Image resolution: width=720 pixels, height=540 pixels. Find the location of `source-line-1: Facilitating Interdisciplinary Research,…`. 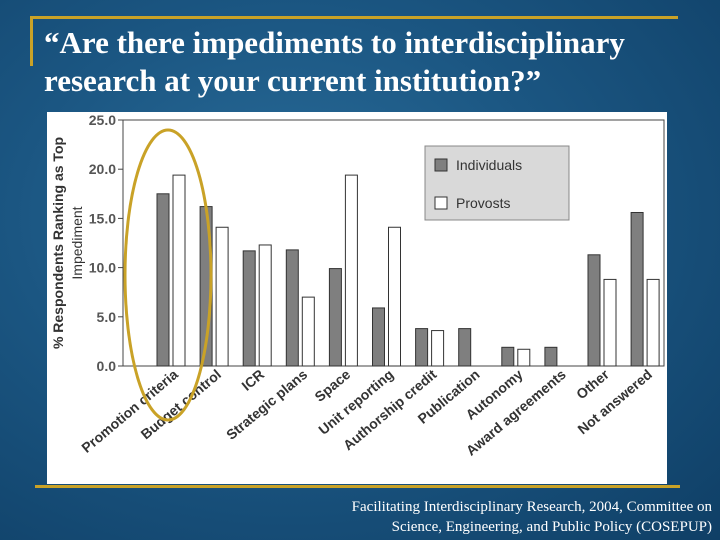

source-line-1: Facilitating Interdisciplinary Research,… is located at coordinates (531, 507).